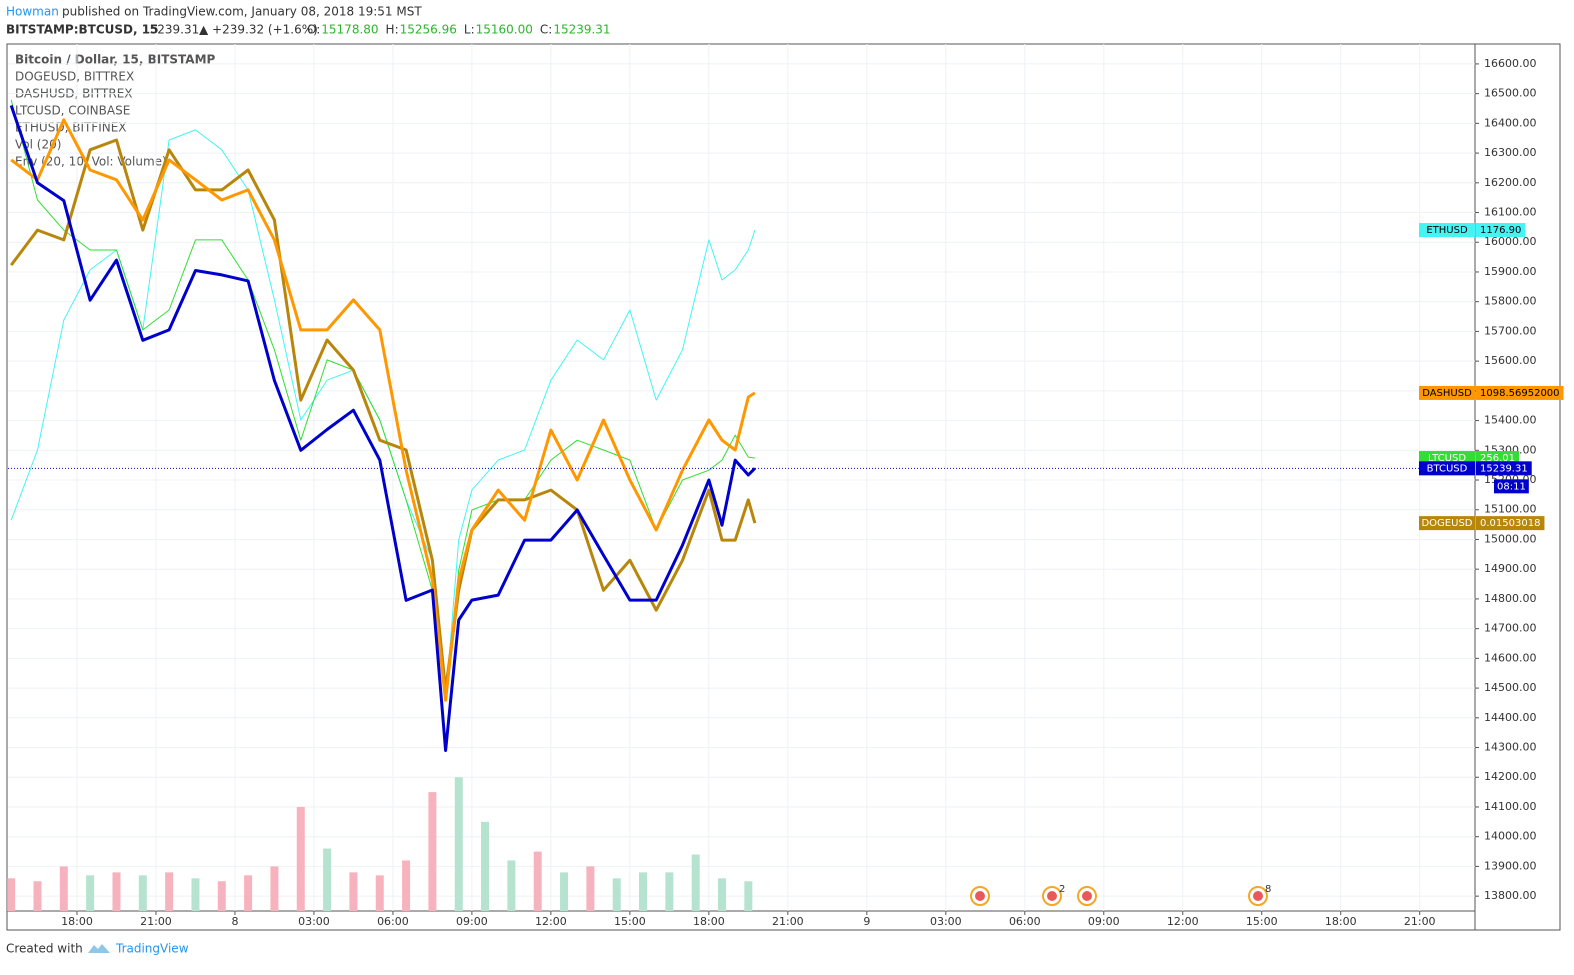  What do you see at coordinates (170, 30) in the screenshot?
I see `last: 15239.31` at bounding box center [170, 30].